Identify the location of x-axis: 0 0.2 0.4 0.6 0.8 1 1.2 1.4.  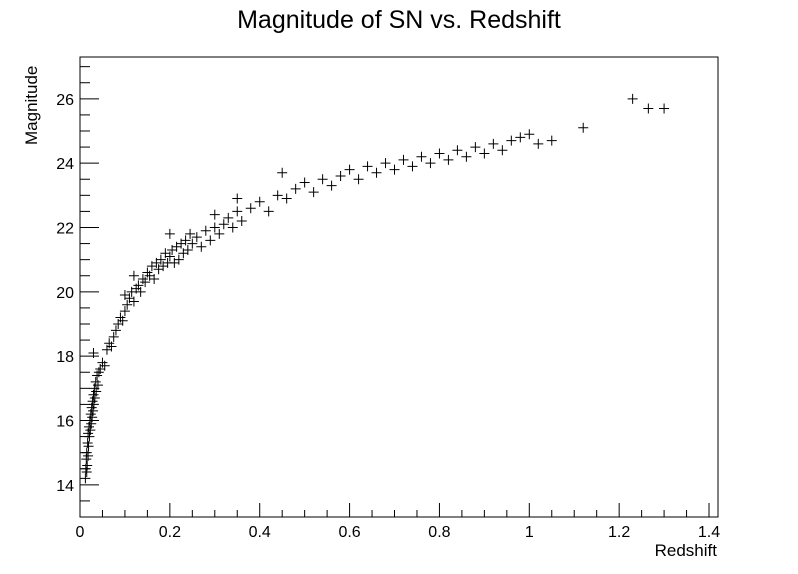
(398, 522).